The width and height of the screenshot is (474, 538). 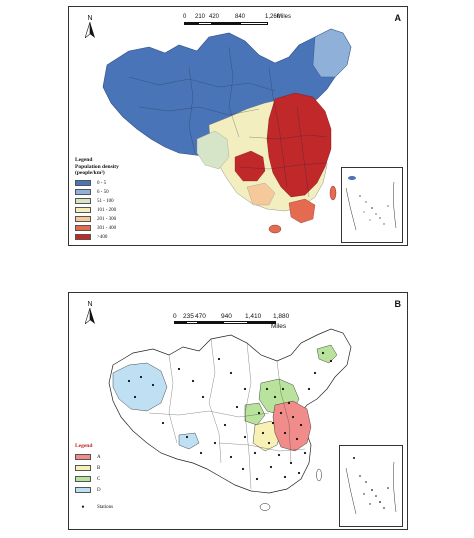 What do you see at coordinates (140, 387) in the screenshot?
I see `zone-d-west` at bounding box center [140, 387].